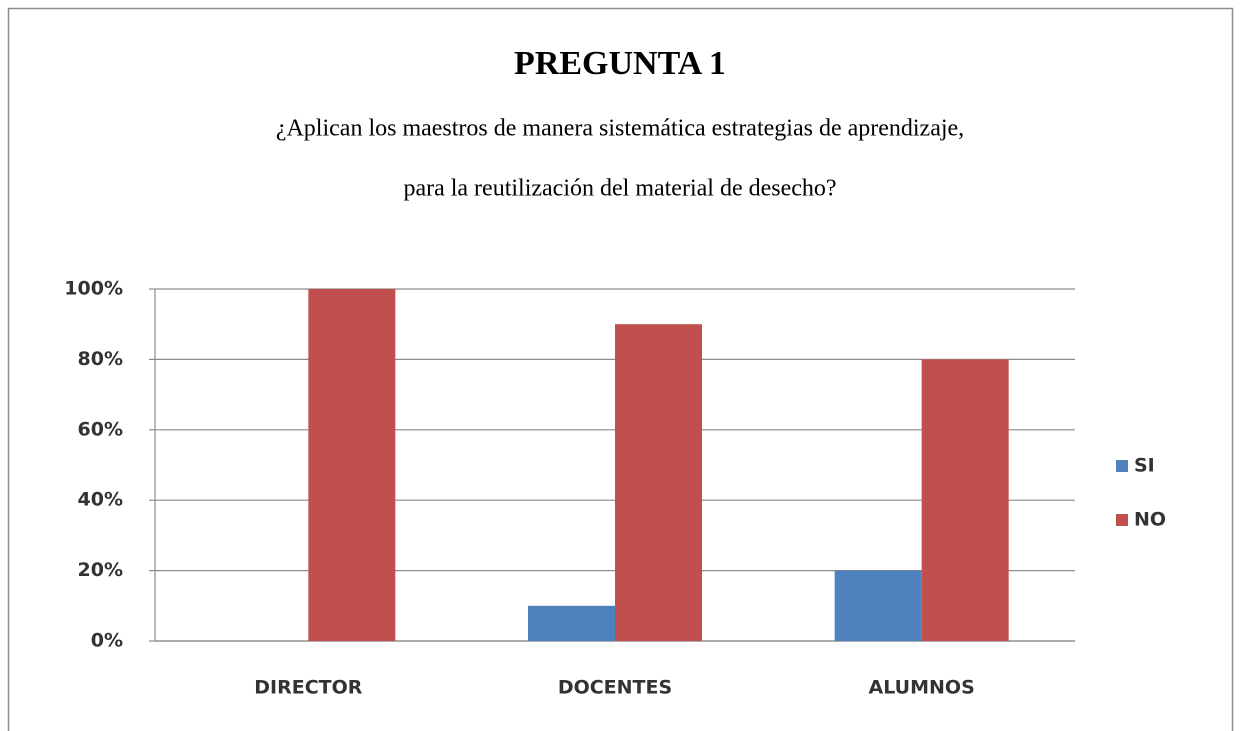 The image size is (1241, 731). What do you see at coordinates (100, 429) in the screenshot?
I see `y-tick-label: 60%` at bounding box center [100, 429].